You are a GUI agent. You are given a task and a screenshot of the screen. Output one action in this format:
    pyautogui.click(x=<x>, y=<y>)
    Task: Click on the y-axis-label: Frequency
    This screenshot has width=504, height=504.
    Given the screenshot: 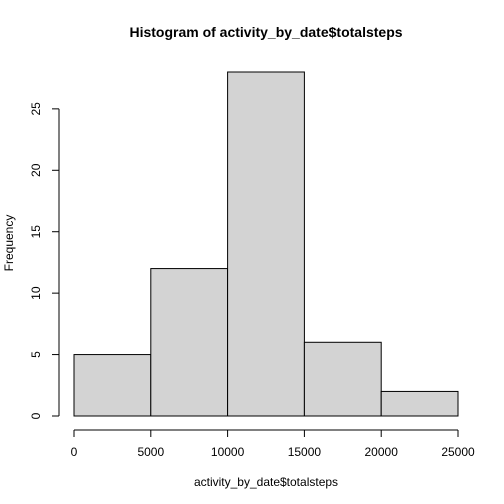 What is the action you would take?
    pyautogui.click(x=9, y=243)
    